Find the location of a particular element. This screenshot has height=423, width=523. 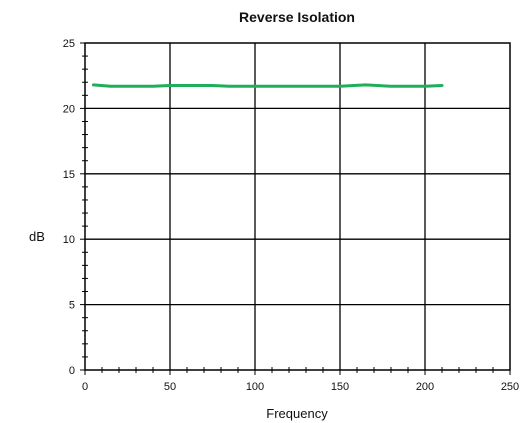

y-tick-labels: 0 5 10 15 20 25 is located at coordinates (69, 207).